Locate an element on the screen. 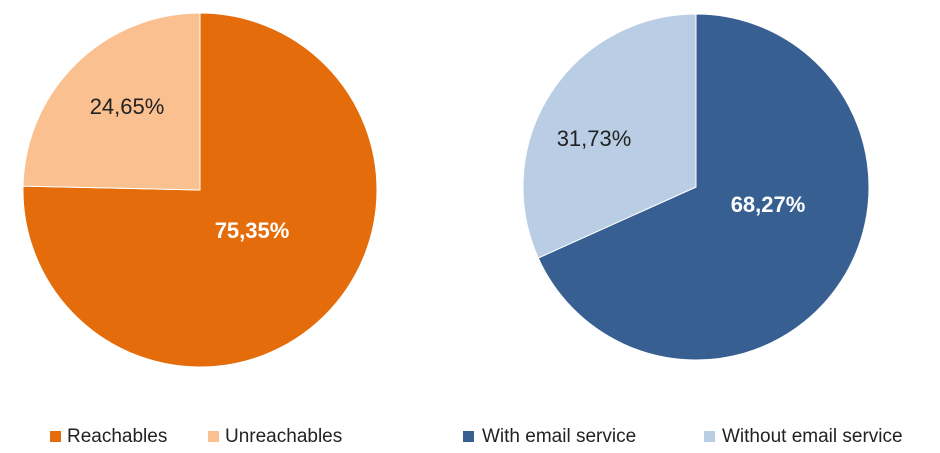 This screenshot has height=453, width=940. legend-reachability: Reachables Unreachables is located at coordinates (196, 436).